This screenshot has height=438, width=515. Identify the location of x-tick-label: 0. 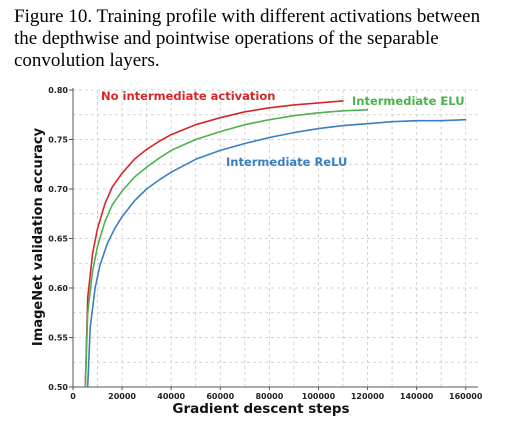
(73, 396).